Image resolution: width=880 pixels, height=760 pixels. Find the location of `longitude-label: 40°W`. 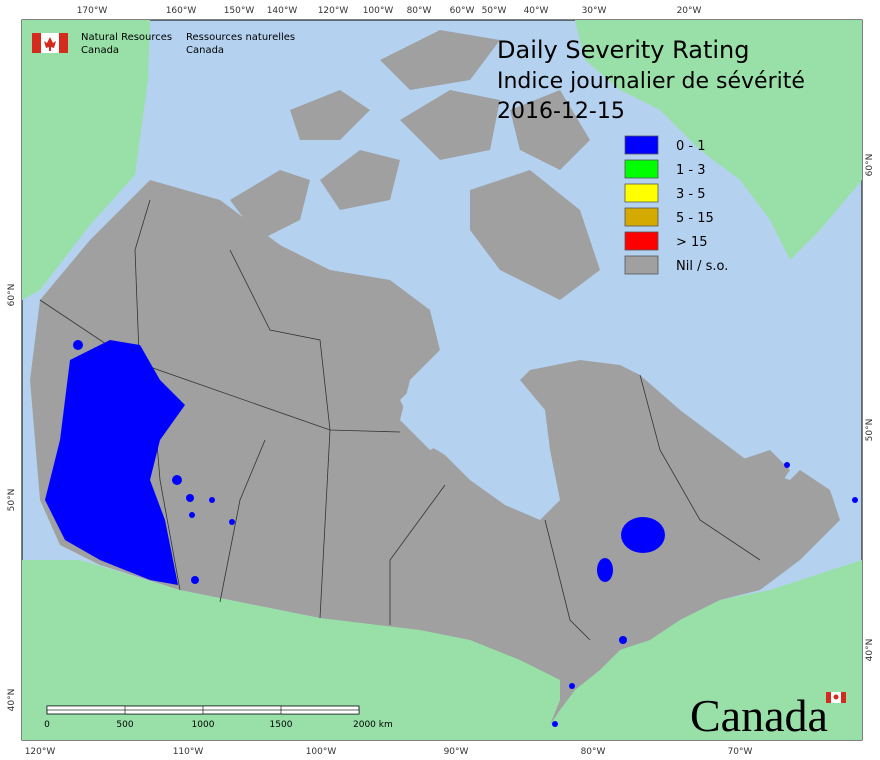

longitude-label: 40°W is located at coordinates (536, 11).